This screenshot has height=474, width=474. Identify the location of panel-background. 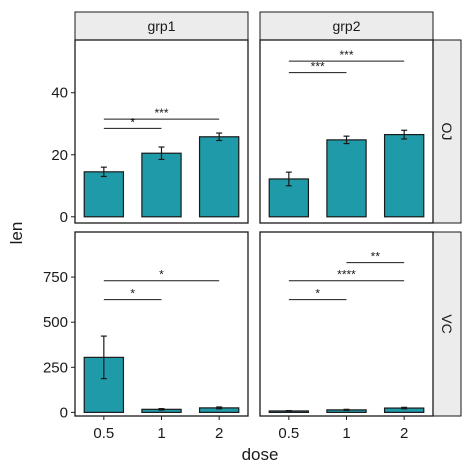
(346, 324).